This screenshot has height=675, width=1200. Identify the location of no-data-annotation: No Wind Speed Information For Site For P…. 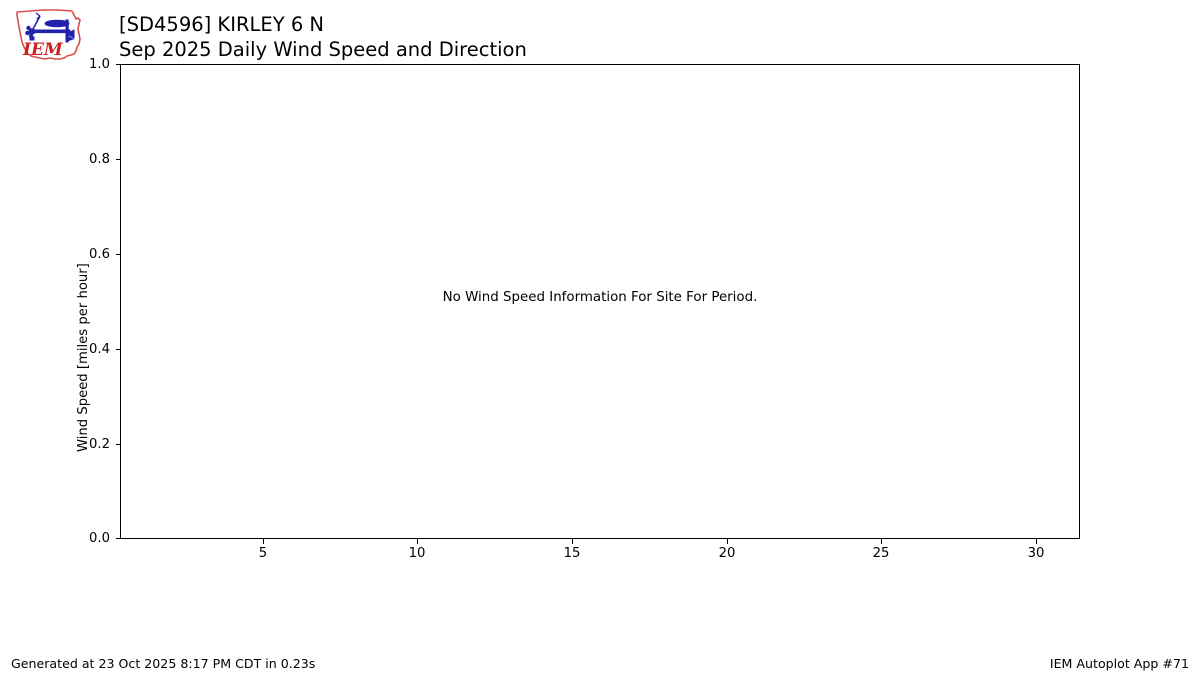
(600, 297).